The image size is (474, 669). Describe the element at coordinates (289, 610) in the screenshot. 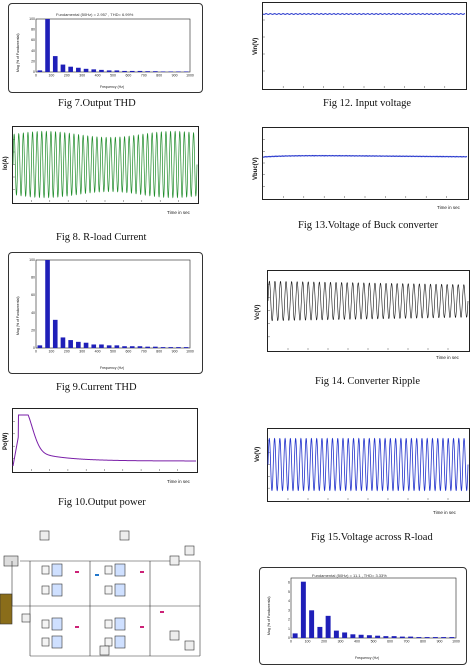

I see `y-tick-label: 3` at that location.